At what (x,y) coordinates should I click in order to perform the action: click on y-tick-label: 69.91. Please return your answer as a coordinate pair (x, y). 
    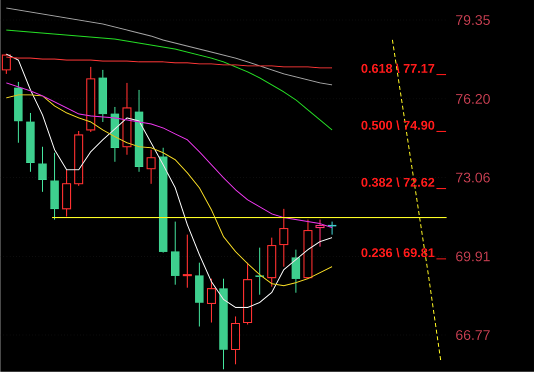
    Looking at the image, I should click on (473, 257).